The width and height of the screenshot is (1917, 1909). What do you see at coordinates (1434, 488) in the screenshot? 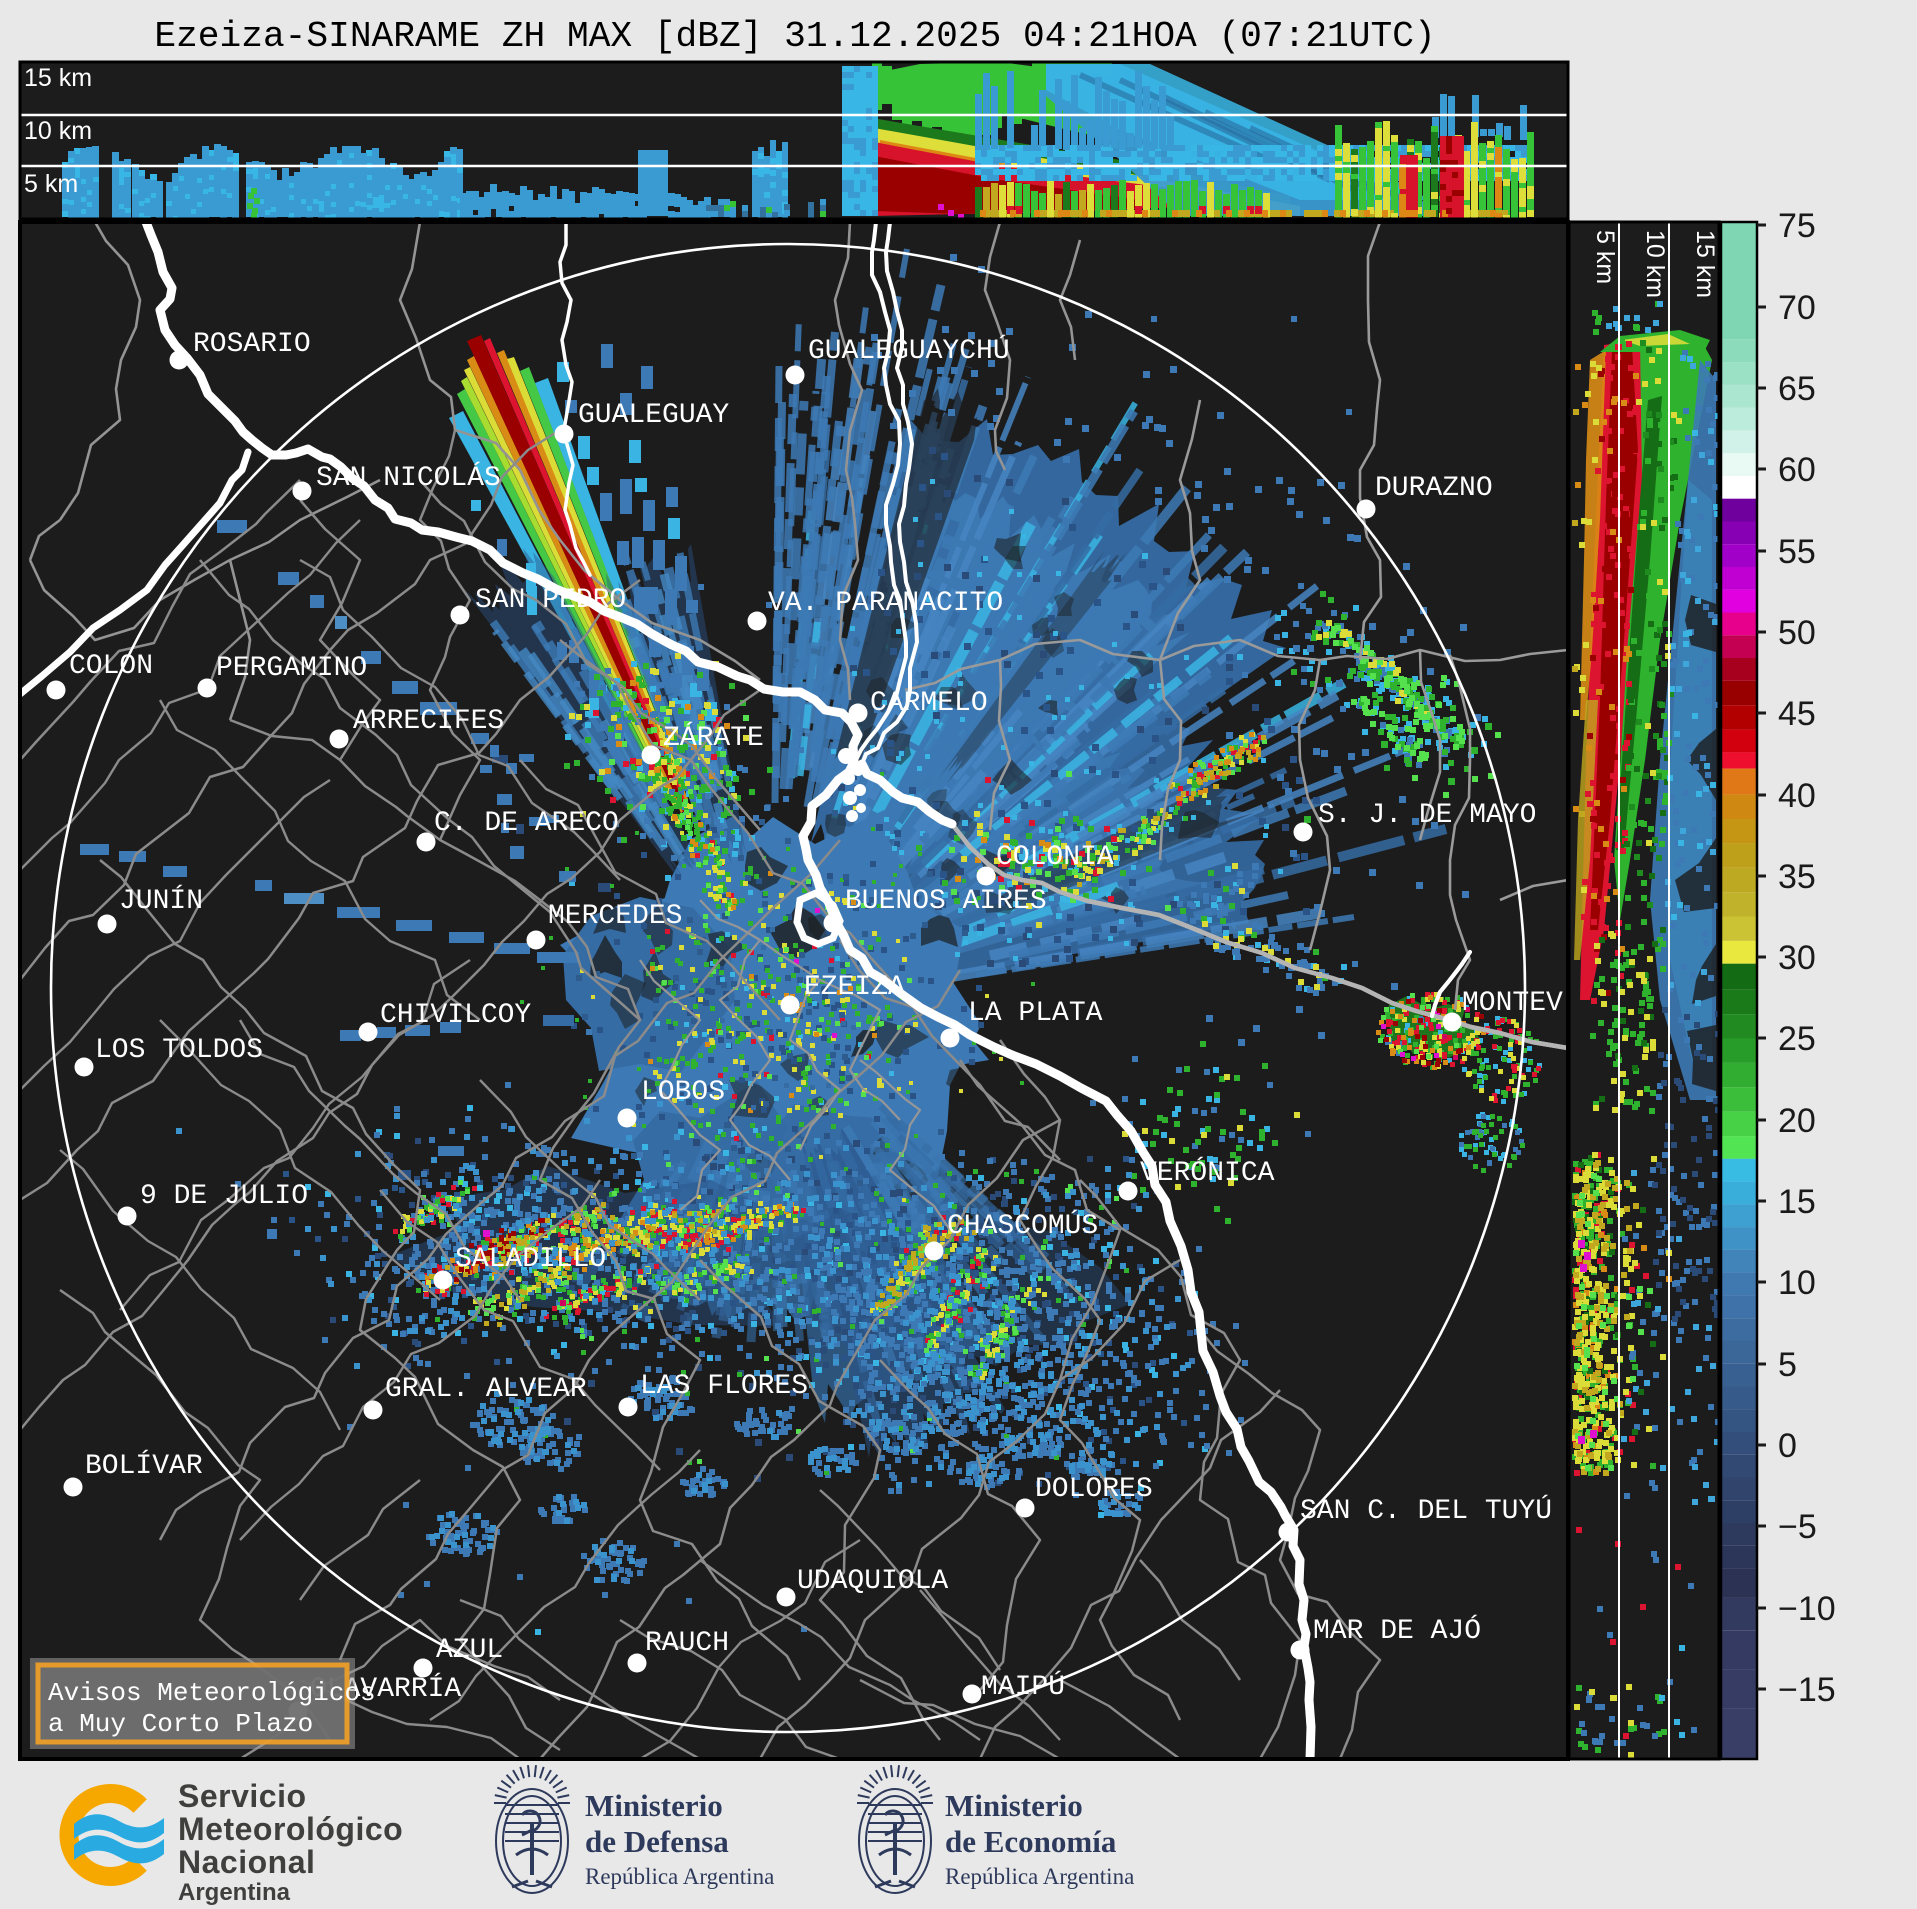
I see `svg-text: DURAZNO` at bounding box center [1434, 488].